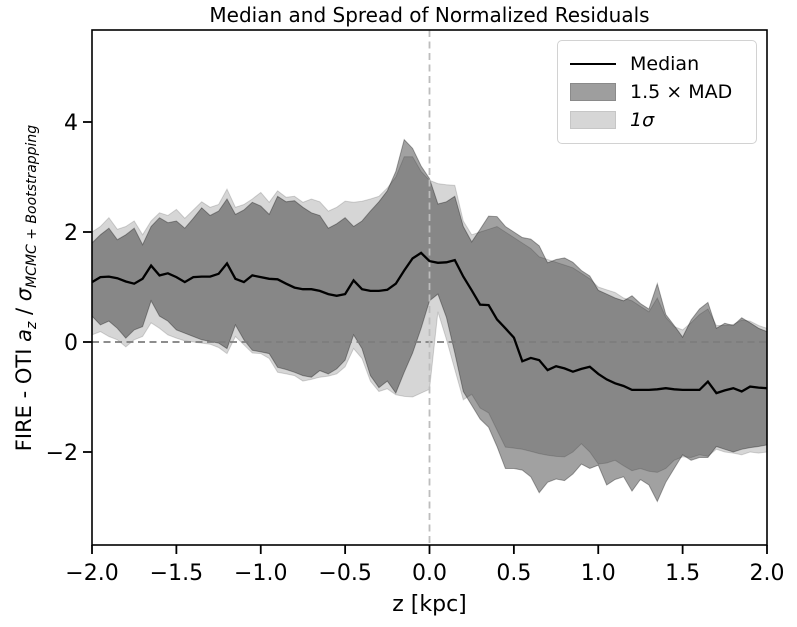 The image size is (797, 627). I want to click on y-label-az: az, so click(26, 331).